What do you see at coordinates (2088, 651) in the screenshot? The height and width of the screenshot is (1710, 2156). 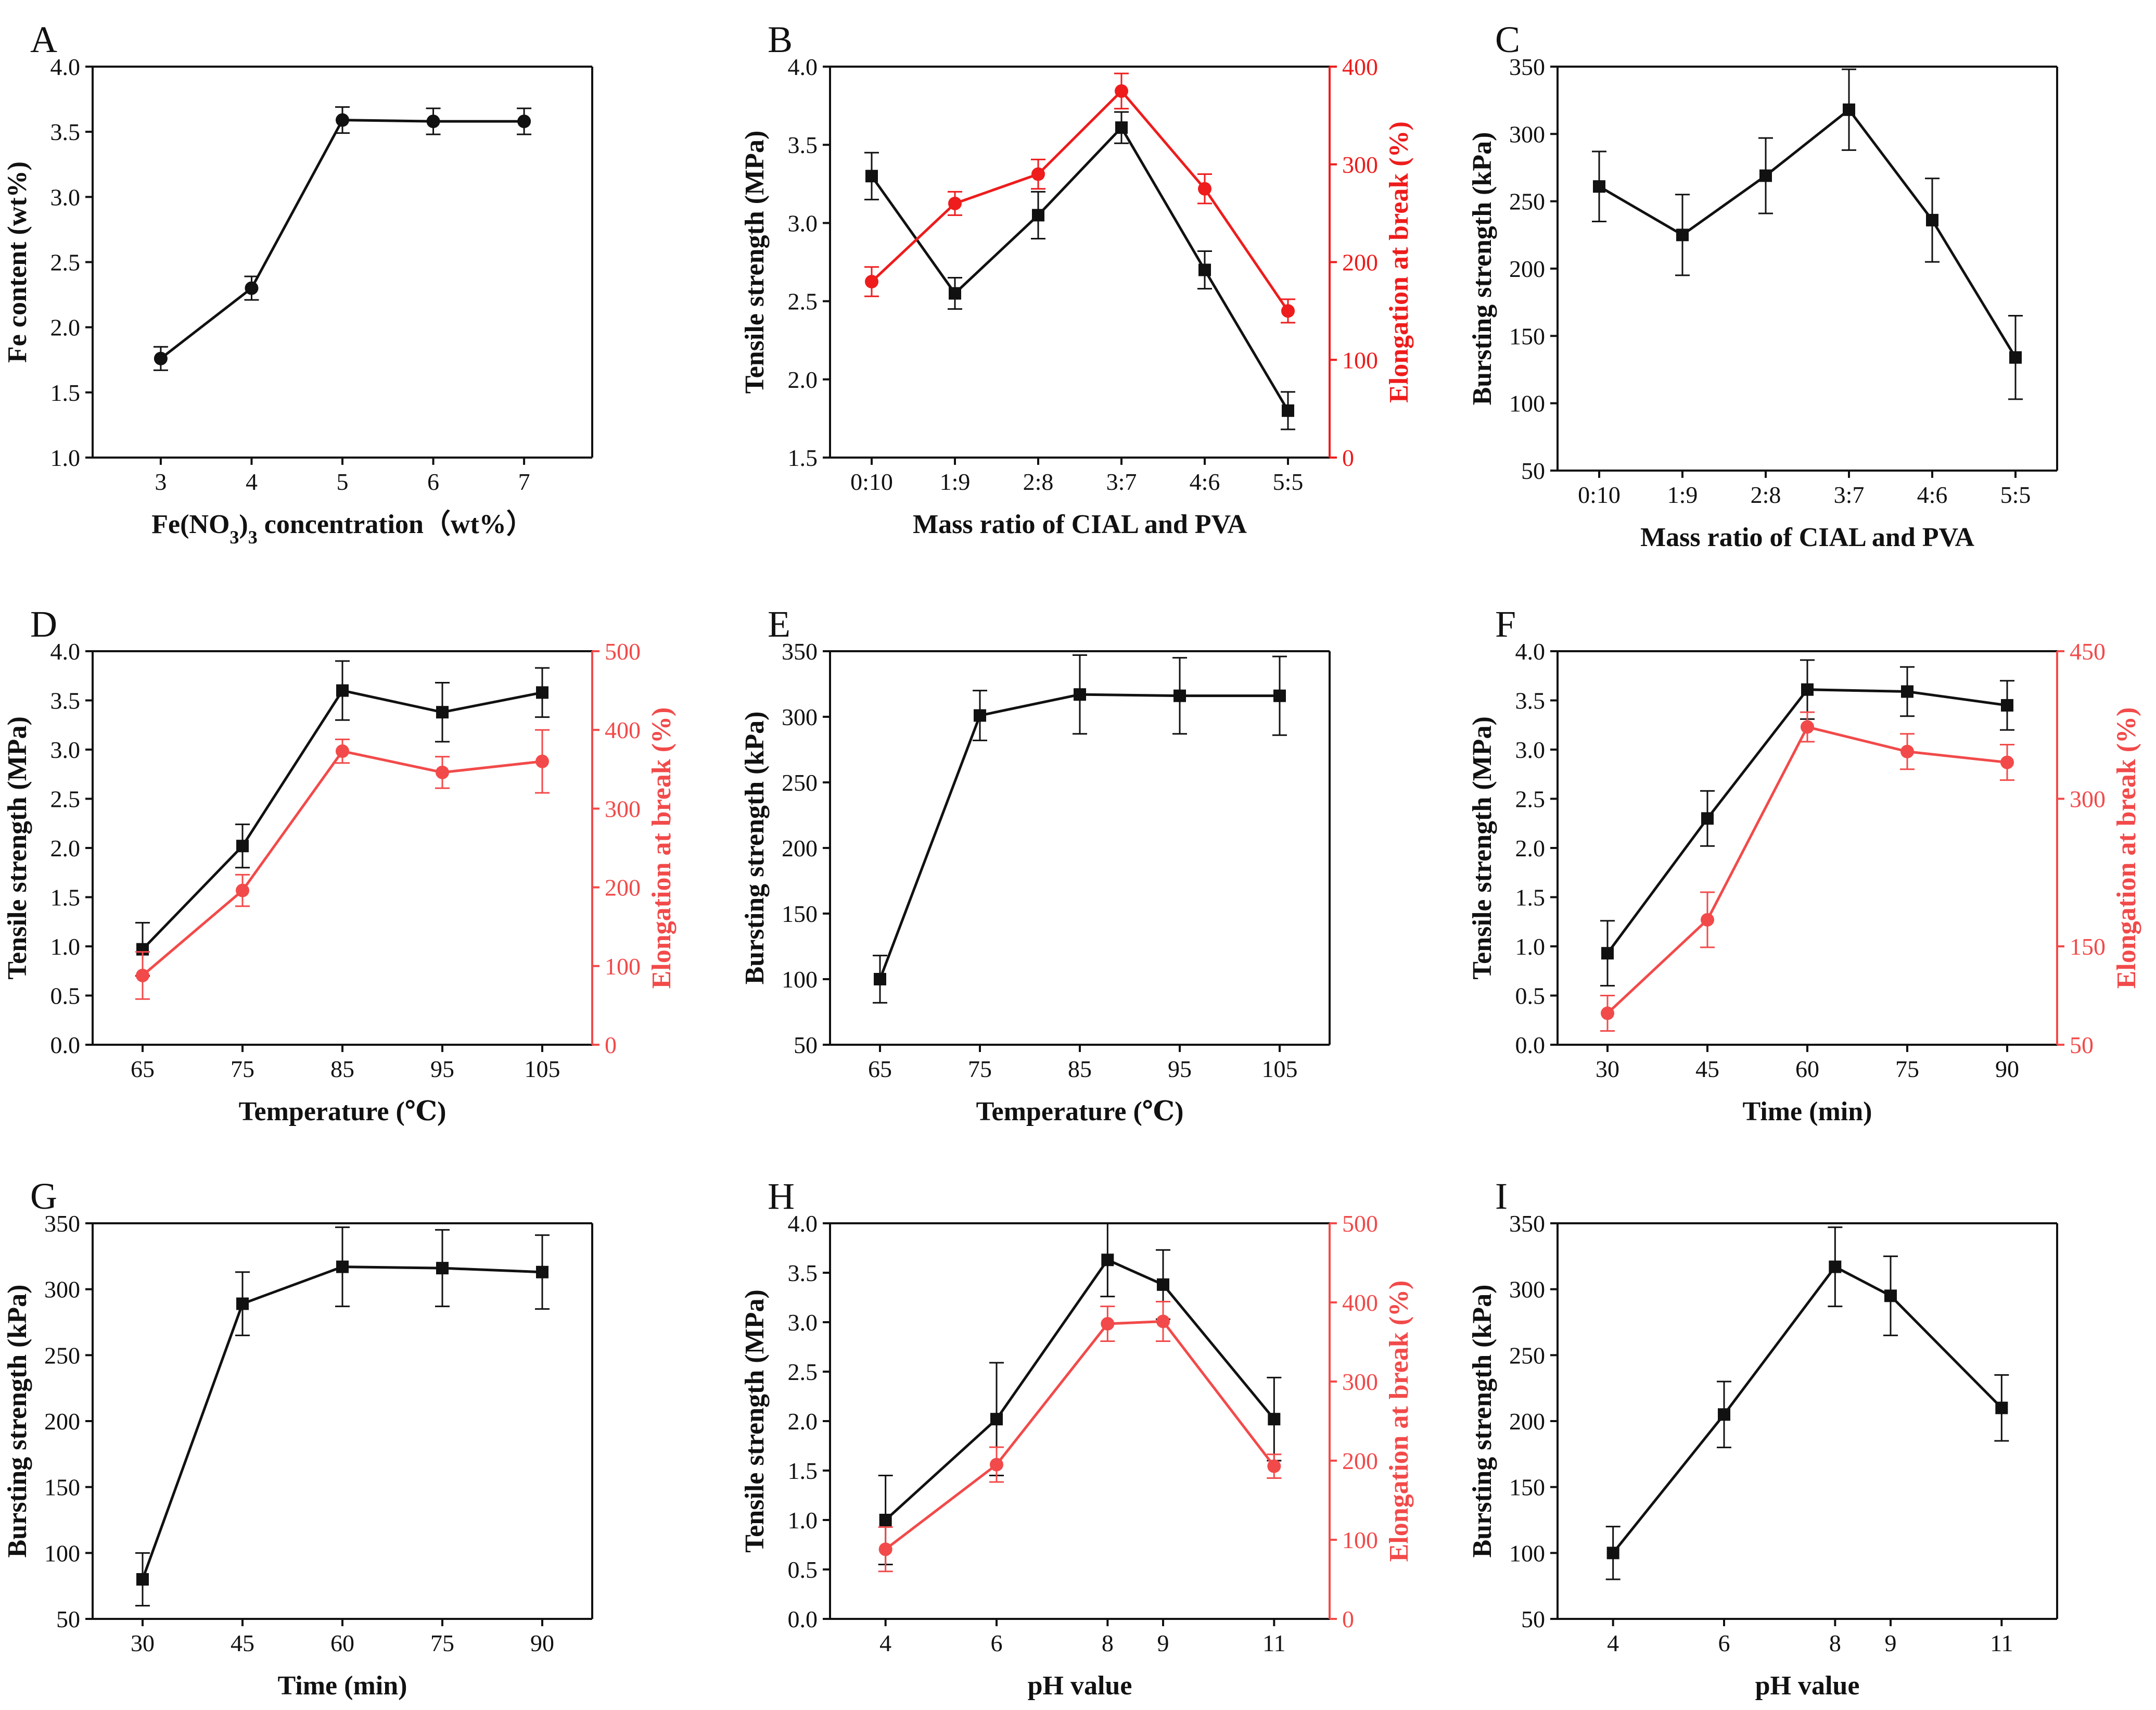 I see `y-right-tick-label: 450` at bounding box center [2088, 651].